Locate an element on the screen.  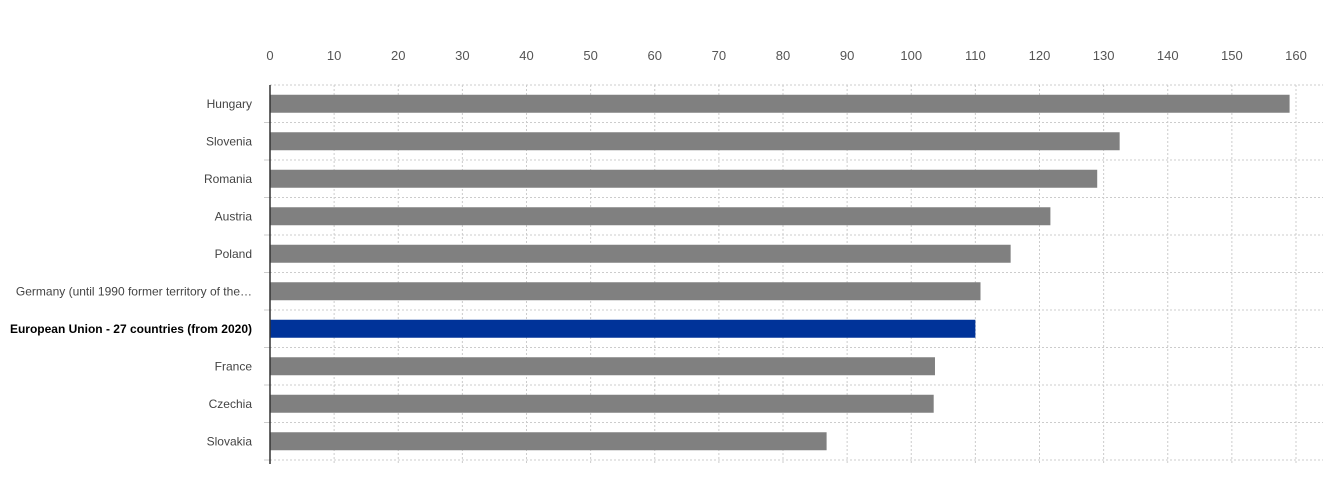
category-label: Slovakia is located at coordinates (230, 441).